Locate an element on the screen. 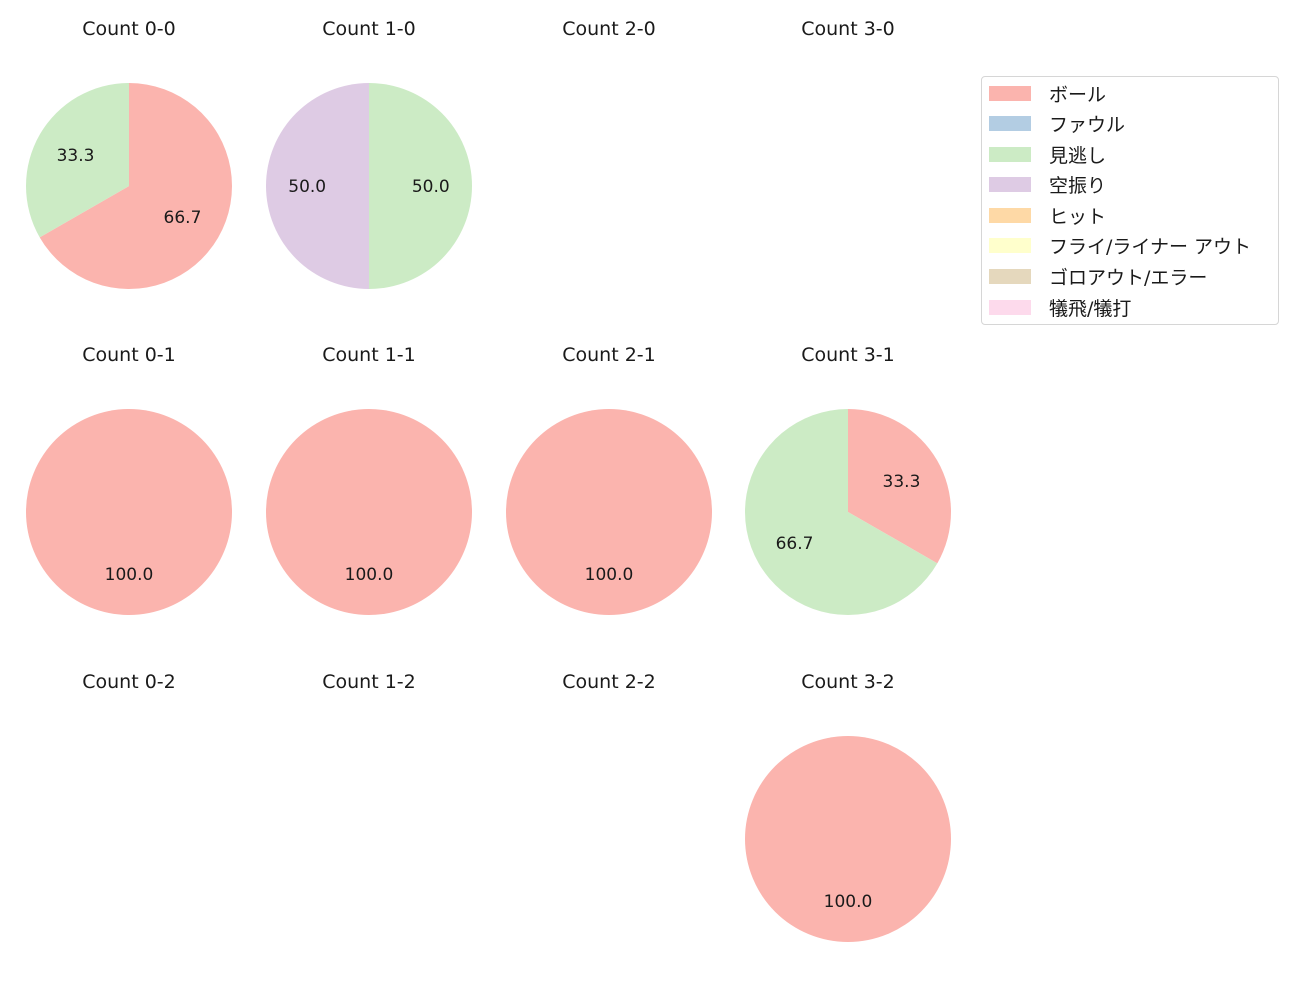 This screenshot has height=1000, width=1300. pie-subplot: Count 2-2 is located at coordinates (609, 682).